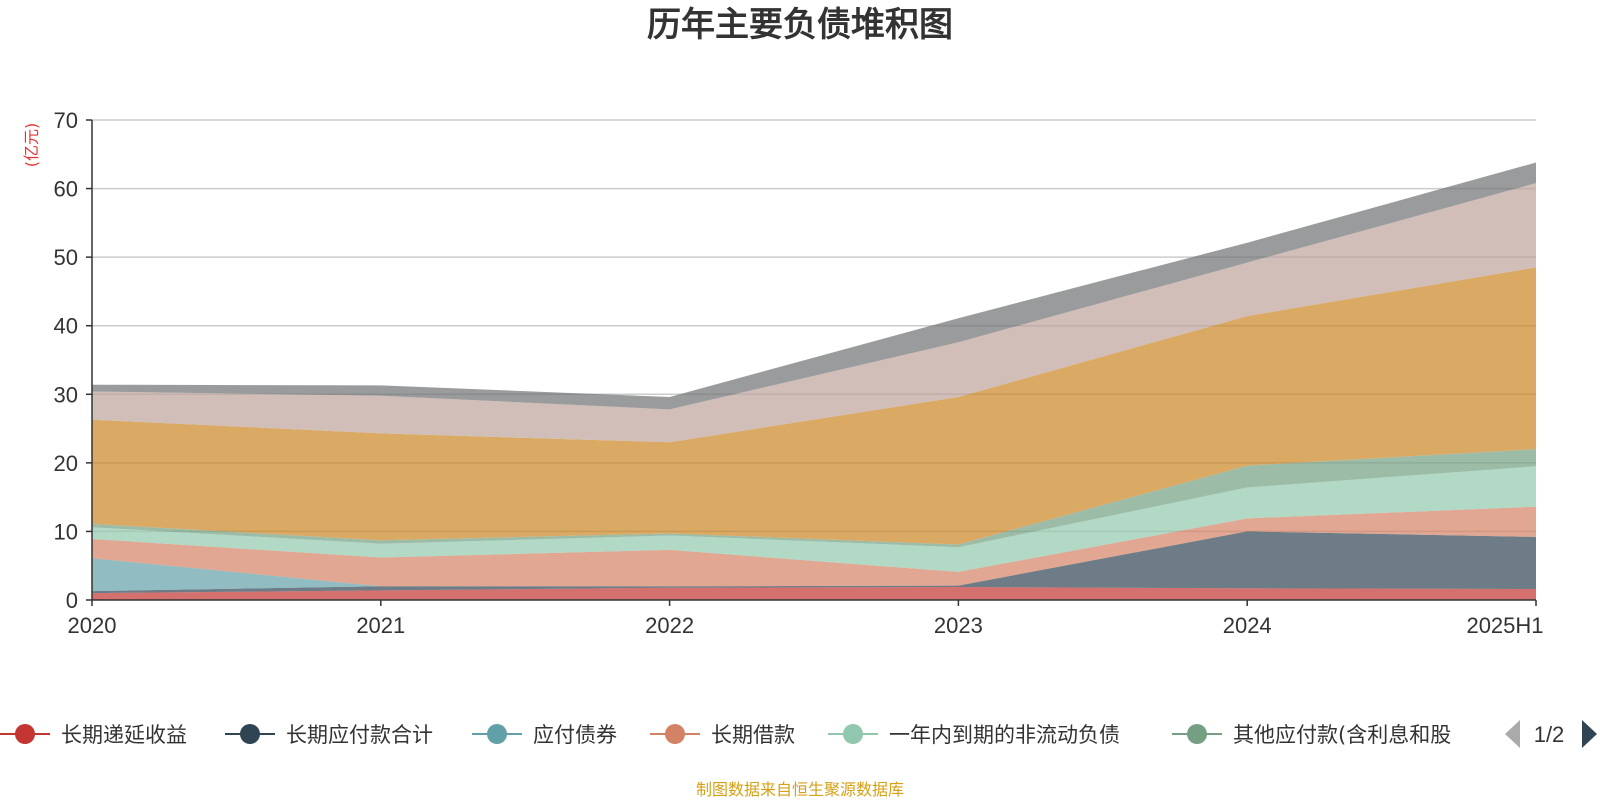 This screenshot has width=1600, height=800. I want to click on legend-item-3: 长期借款, so click(722, 735).